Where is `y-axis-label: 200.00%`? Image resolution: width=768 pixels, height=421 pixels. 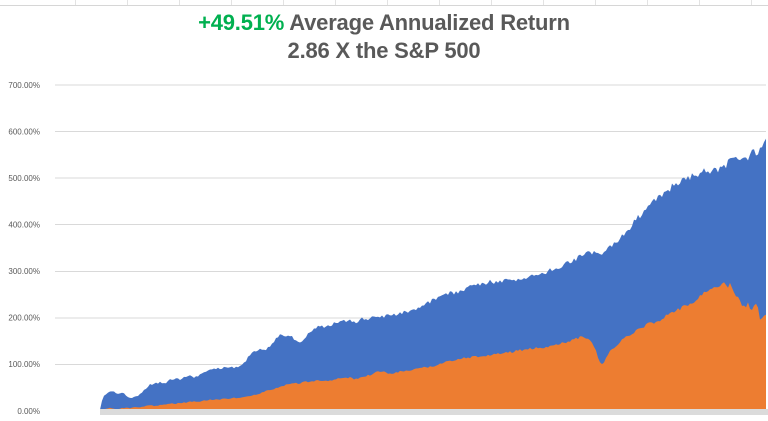
y-axis-label: 200.00% is located at coordinates (24, 318).